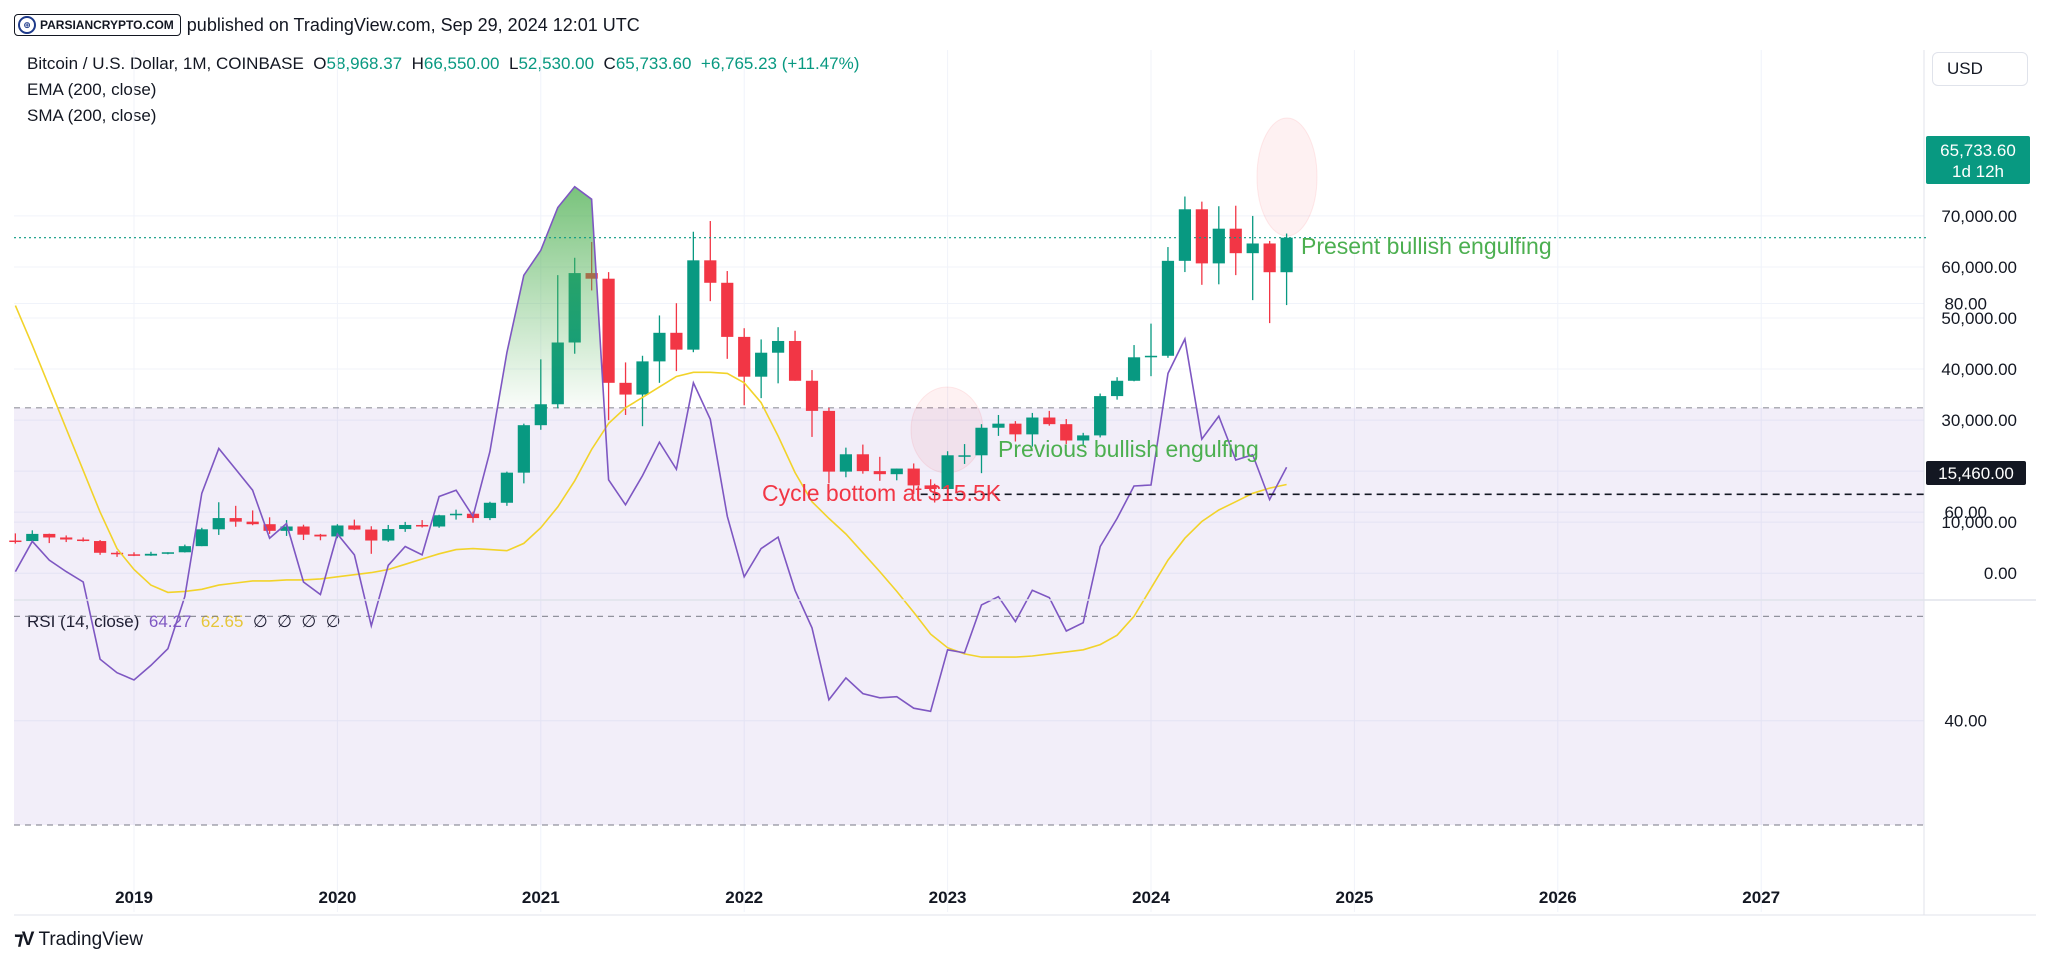 The height and width of the screenshot is (966, 2048). I want to click on symbol-title: Bitcoin / U.S. Dollar, 1M, COINBASE, so click(165, 63).